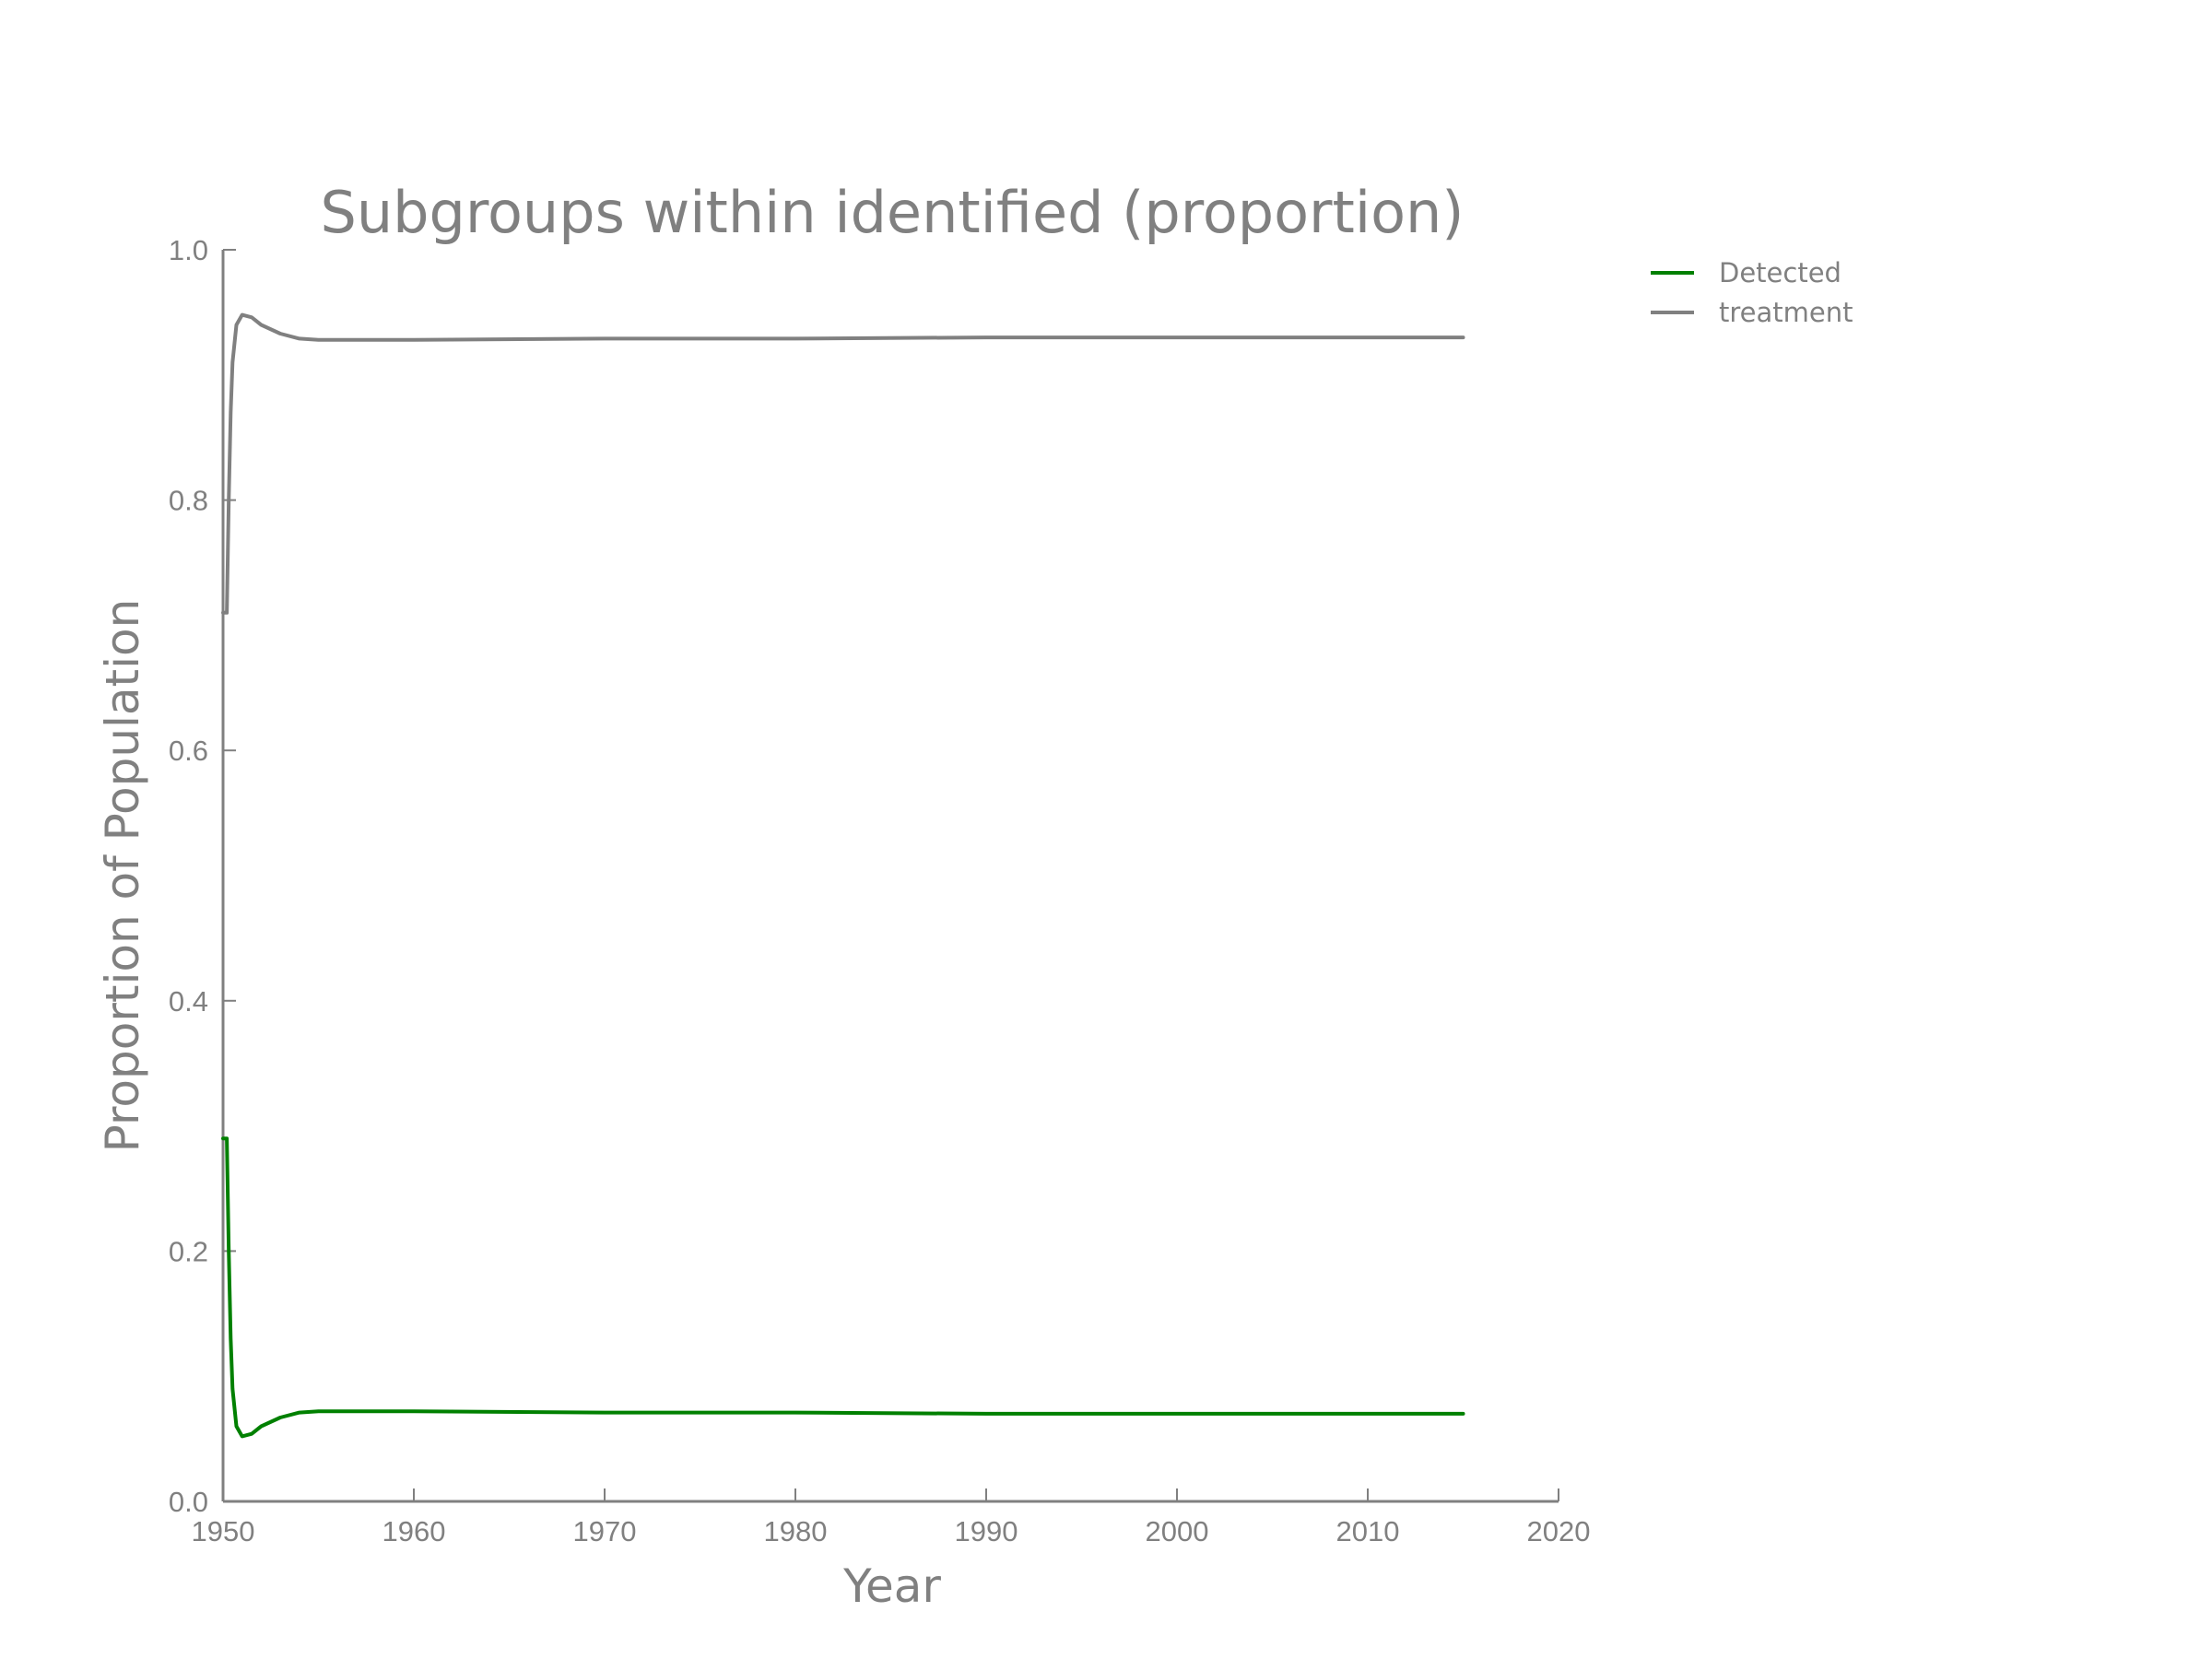 This screenshot has width=2212, height=1659. I want to click on y-ticks: 0.0 0.2 0.4 0.6 0.8 1.0, so click(202, 876).